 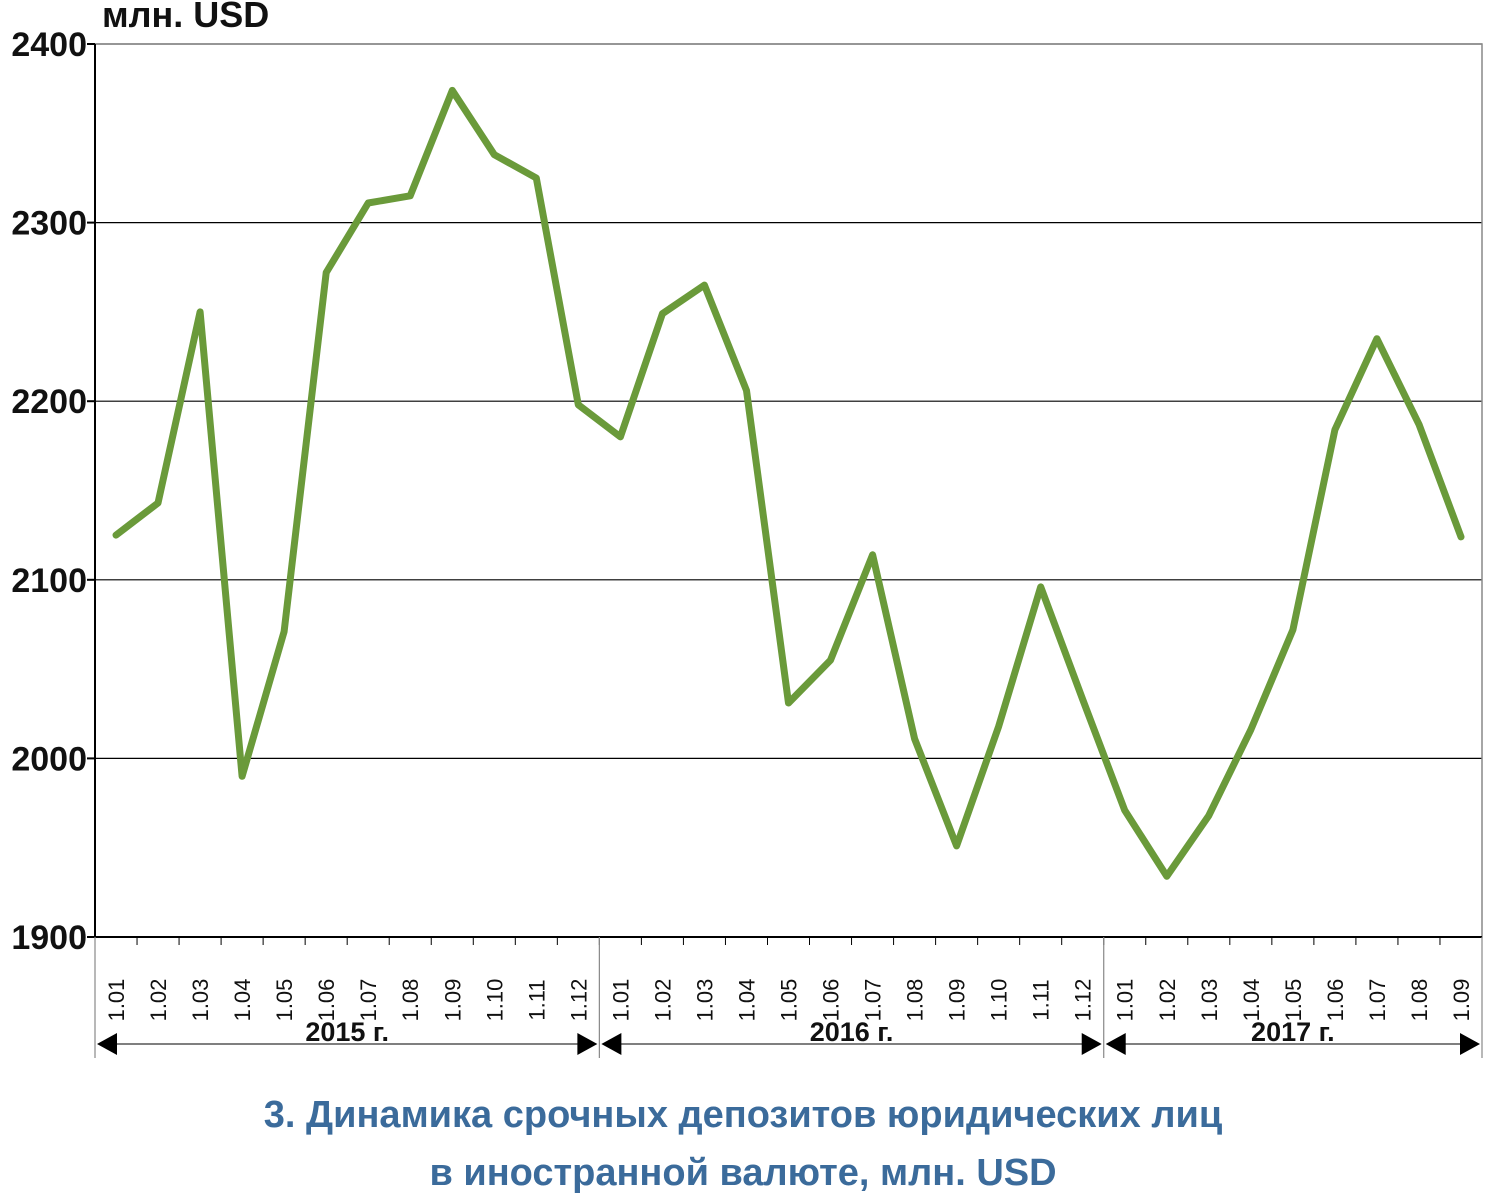 What do you see at coordinates (347, 1032) in the screenshot?
I see `group-label: 2015 г.` at bounding box center [347, 1032].